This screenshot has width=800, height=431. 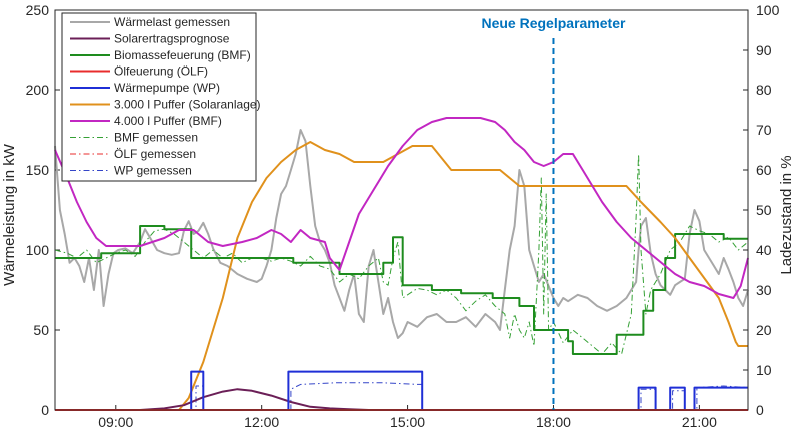 What do you see at coordinates (115, 422) in the screenshot?
I see `x-tick-label: 09:00` at bounding box center [115, 422].